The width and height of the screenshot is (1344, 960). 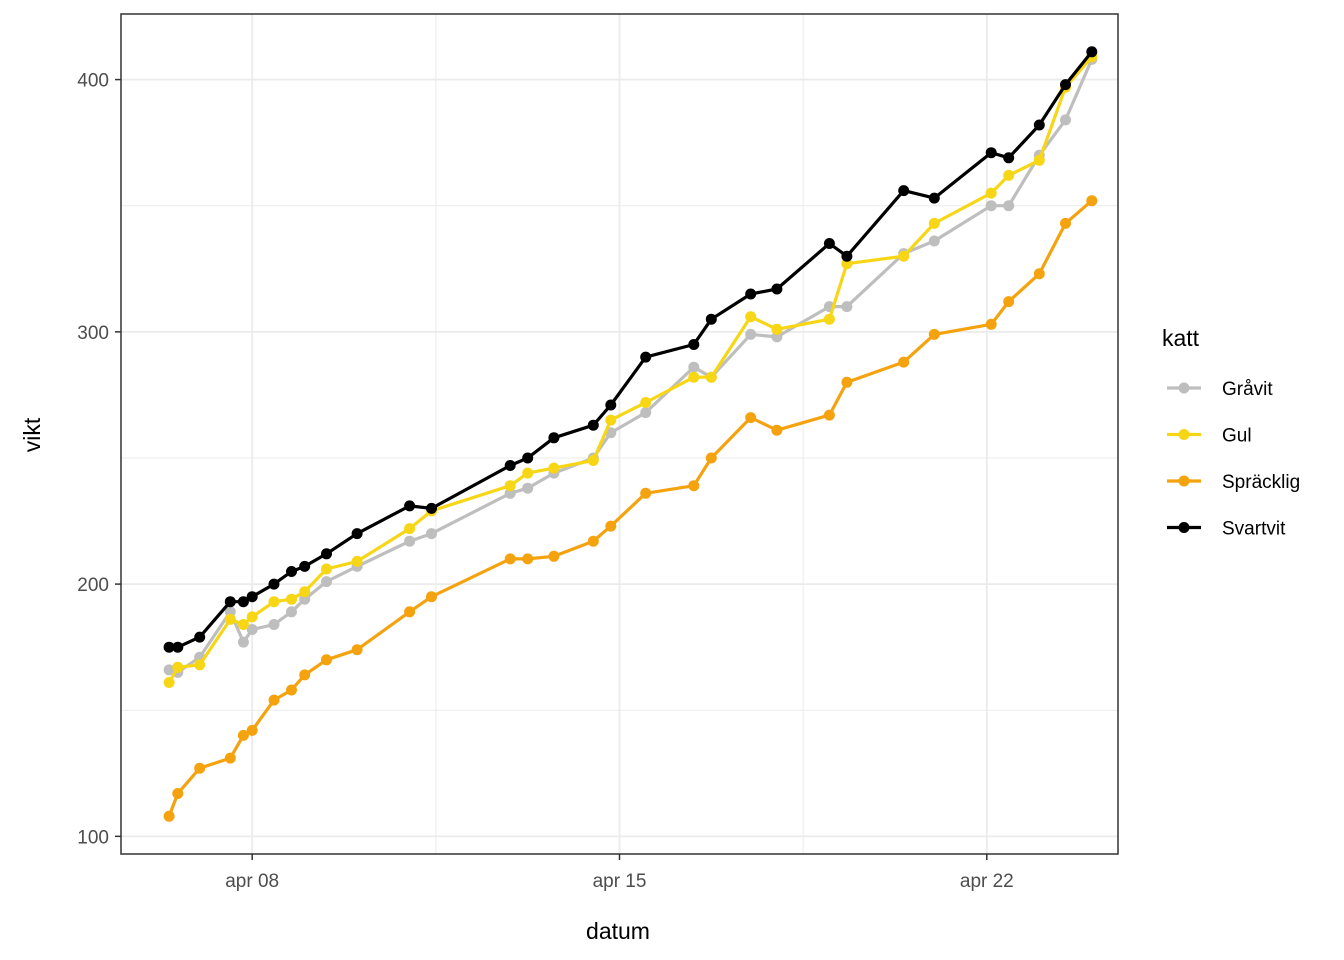 I want to click on x-tick-label: apr 22, so click(x=987, y=881).